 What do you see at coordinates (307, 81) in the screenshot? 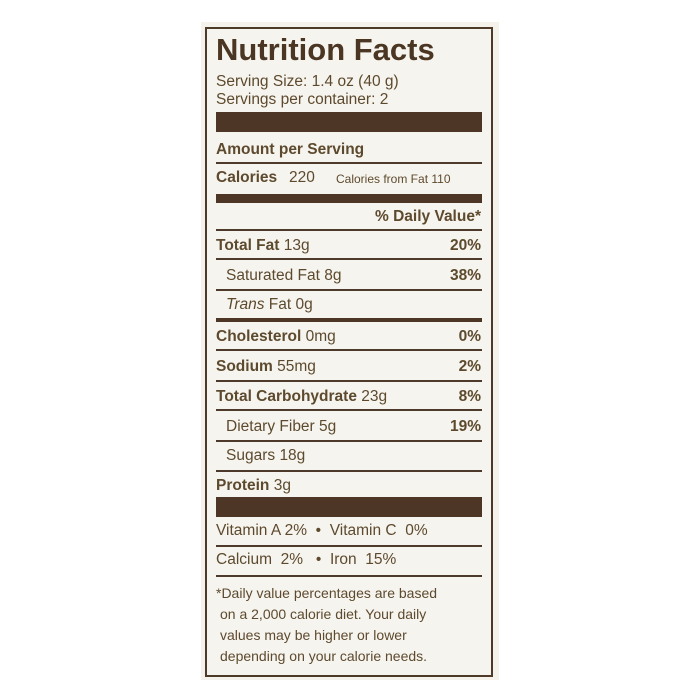
I see `serving-size: Serving Size: 1.4 oz (40 g)` at bounding box center [307, 81].